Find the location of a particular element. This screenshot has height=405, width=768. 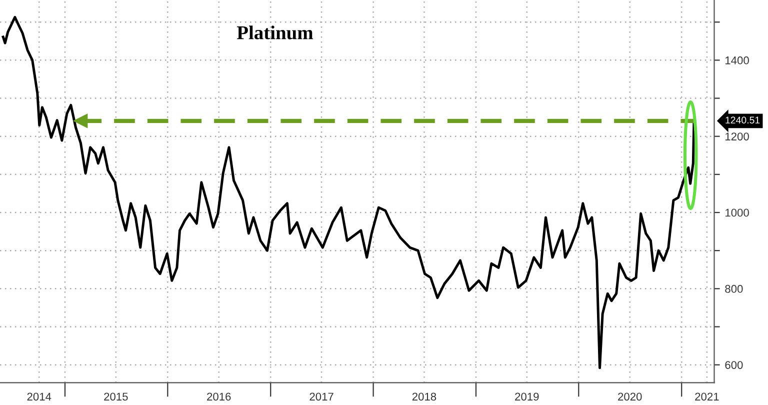

x-tick-label: 2016 is located at coordinates (219, 396).